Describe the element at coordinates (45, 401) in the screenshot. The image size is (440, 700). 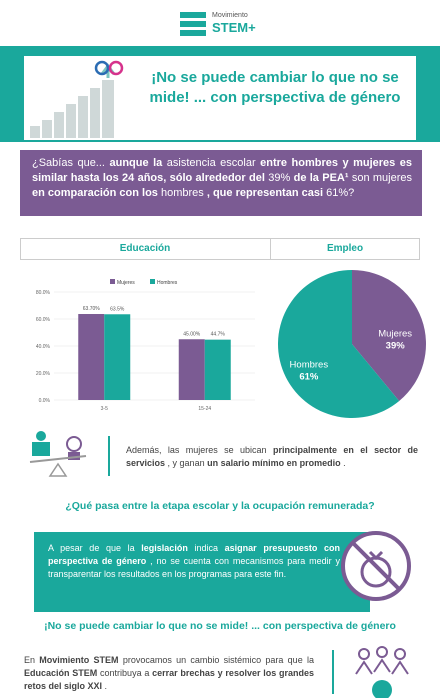
I see `y-tick-label: 0.0%` at that location.